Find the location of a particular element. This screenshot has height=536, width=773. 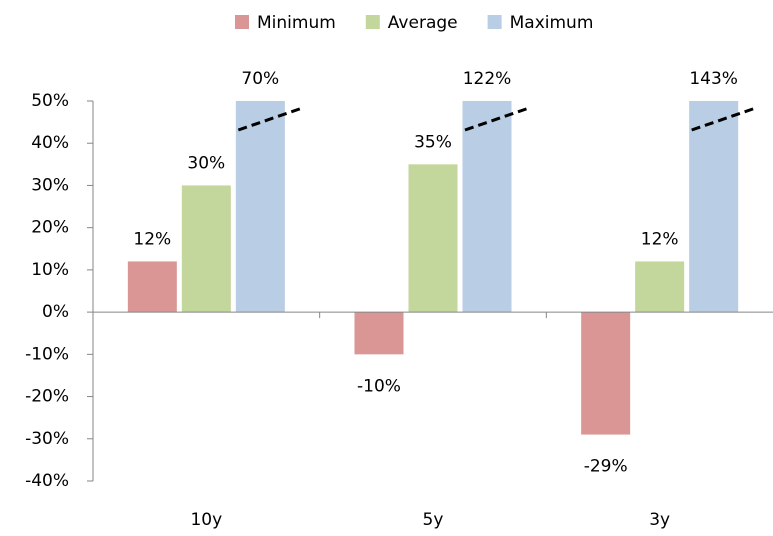

y-tick-label: -10% is located at coordinates (47, 354).